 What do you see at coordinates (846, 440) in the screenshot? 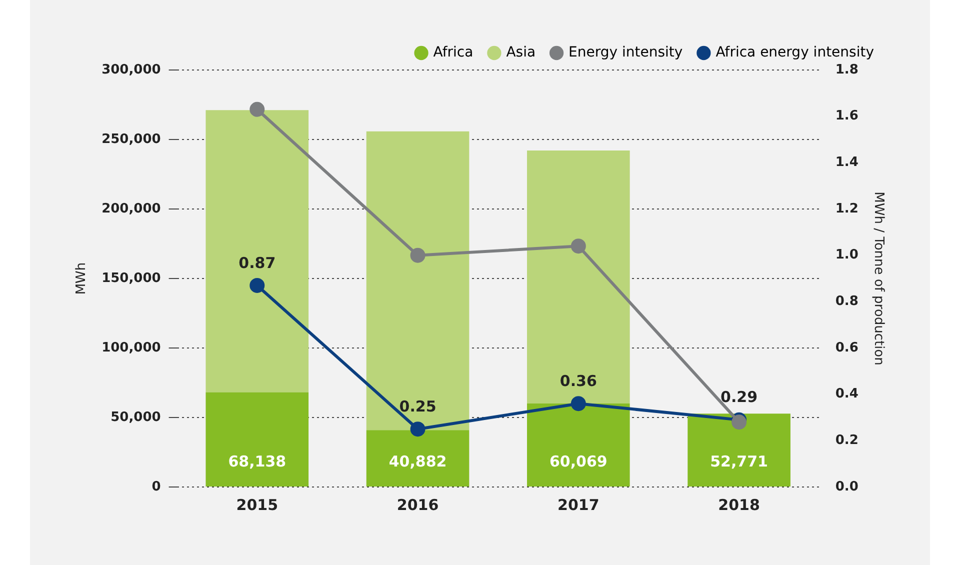
I see `y2-tick-label: 0.2` at bounding box center [846, 440].